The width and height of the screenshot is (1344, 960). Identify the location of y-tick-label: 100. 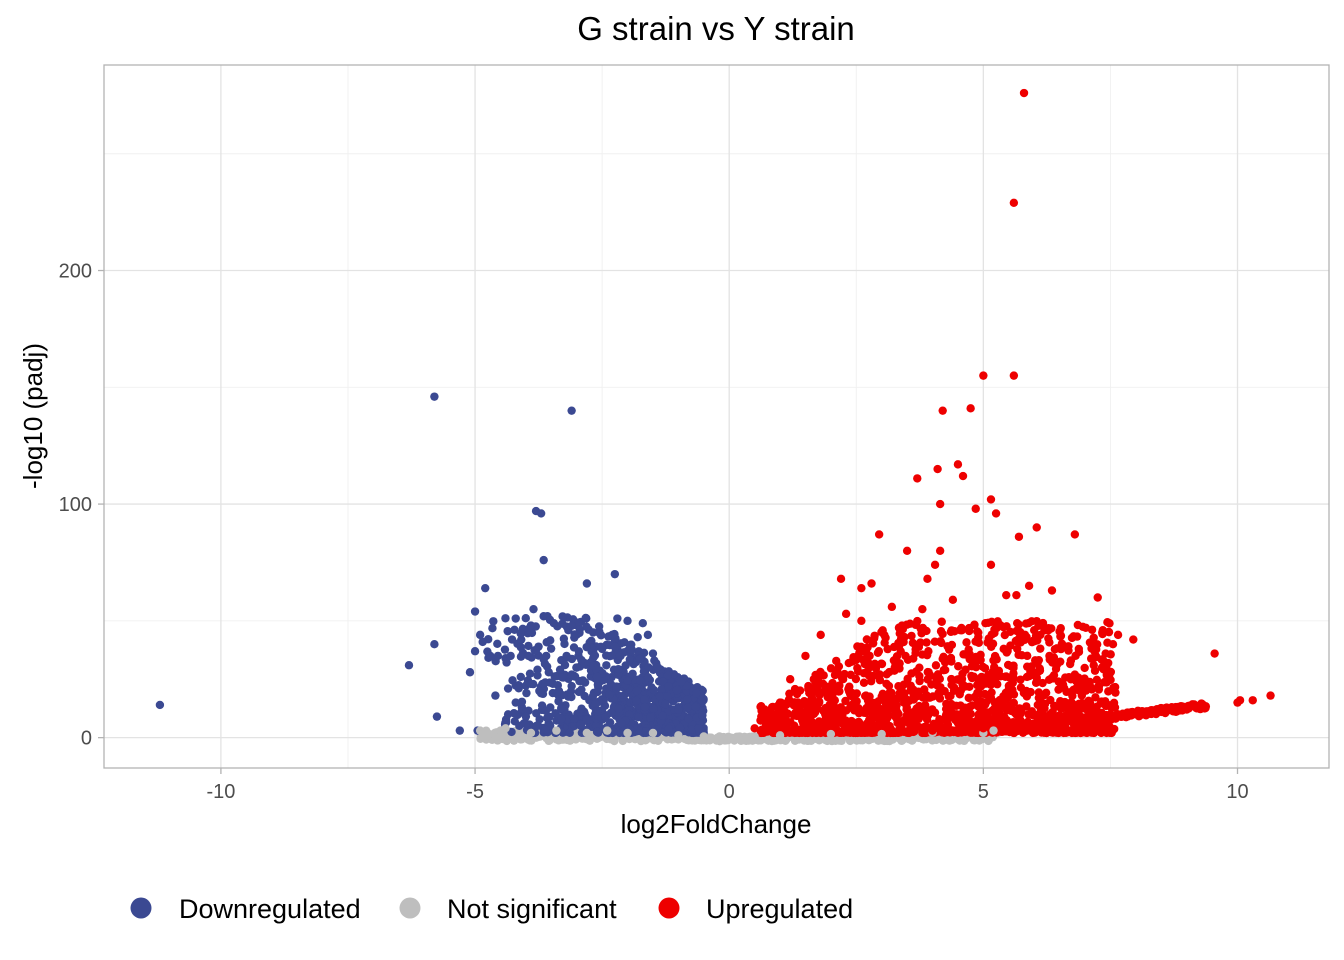
(75, 505).